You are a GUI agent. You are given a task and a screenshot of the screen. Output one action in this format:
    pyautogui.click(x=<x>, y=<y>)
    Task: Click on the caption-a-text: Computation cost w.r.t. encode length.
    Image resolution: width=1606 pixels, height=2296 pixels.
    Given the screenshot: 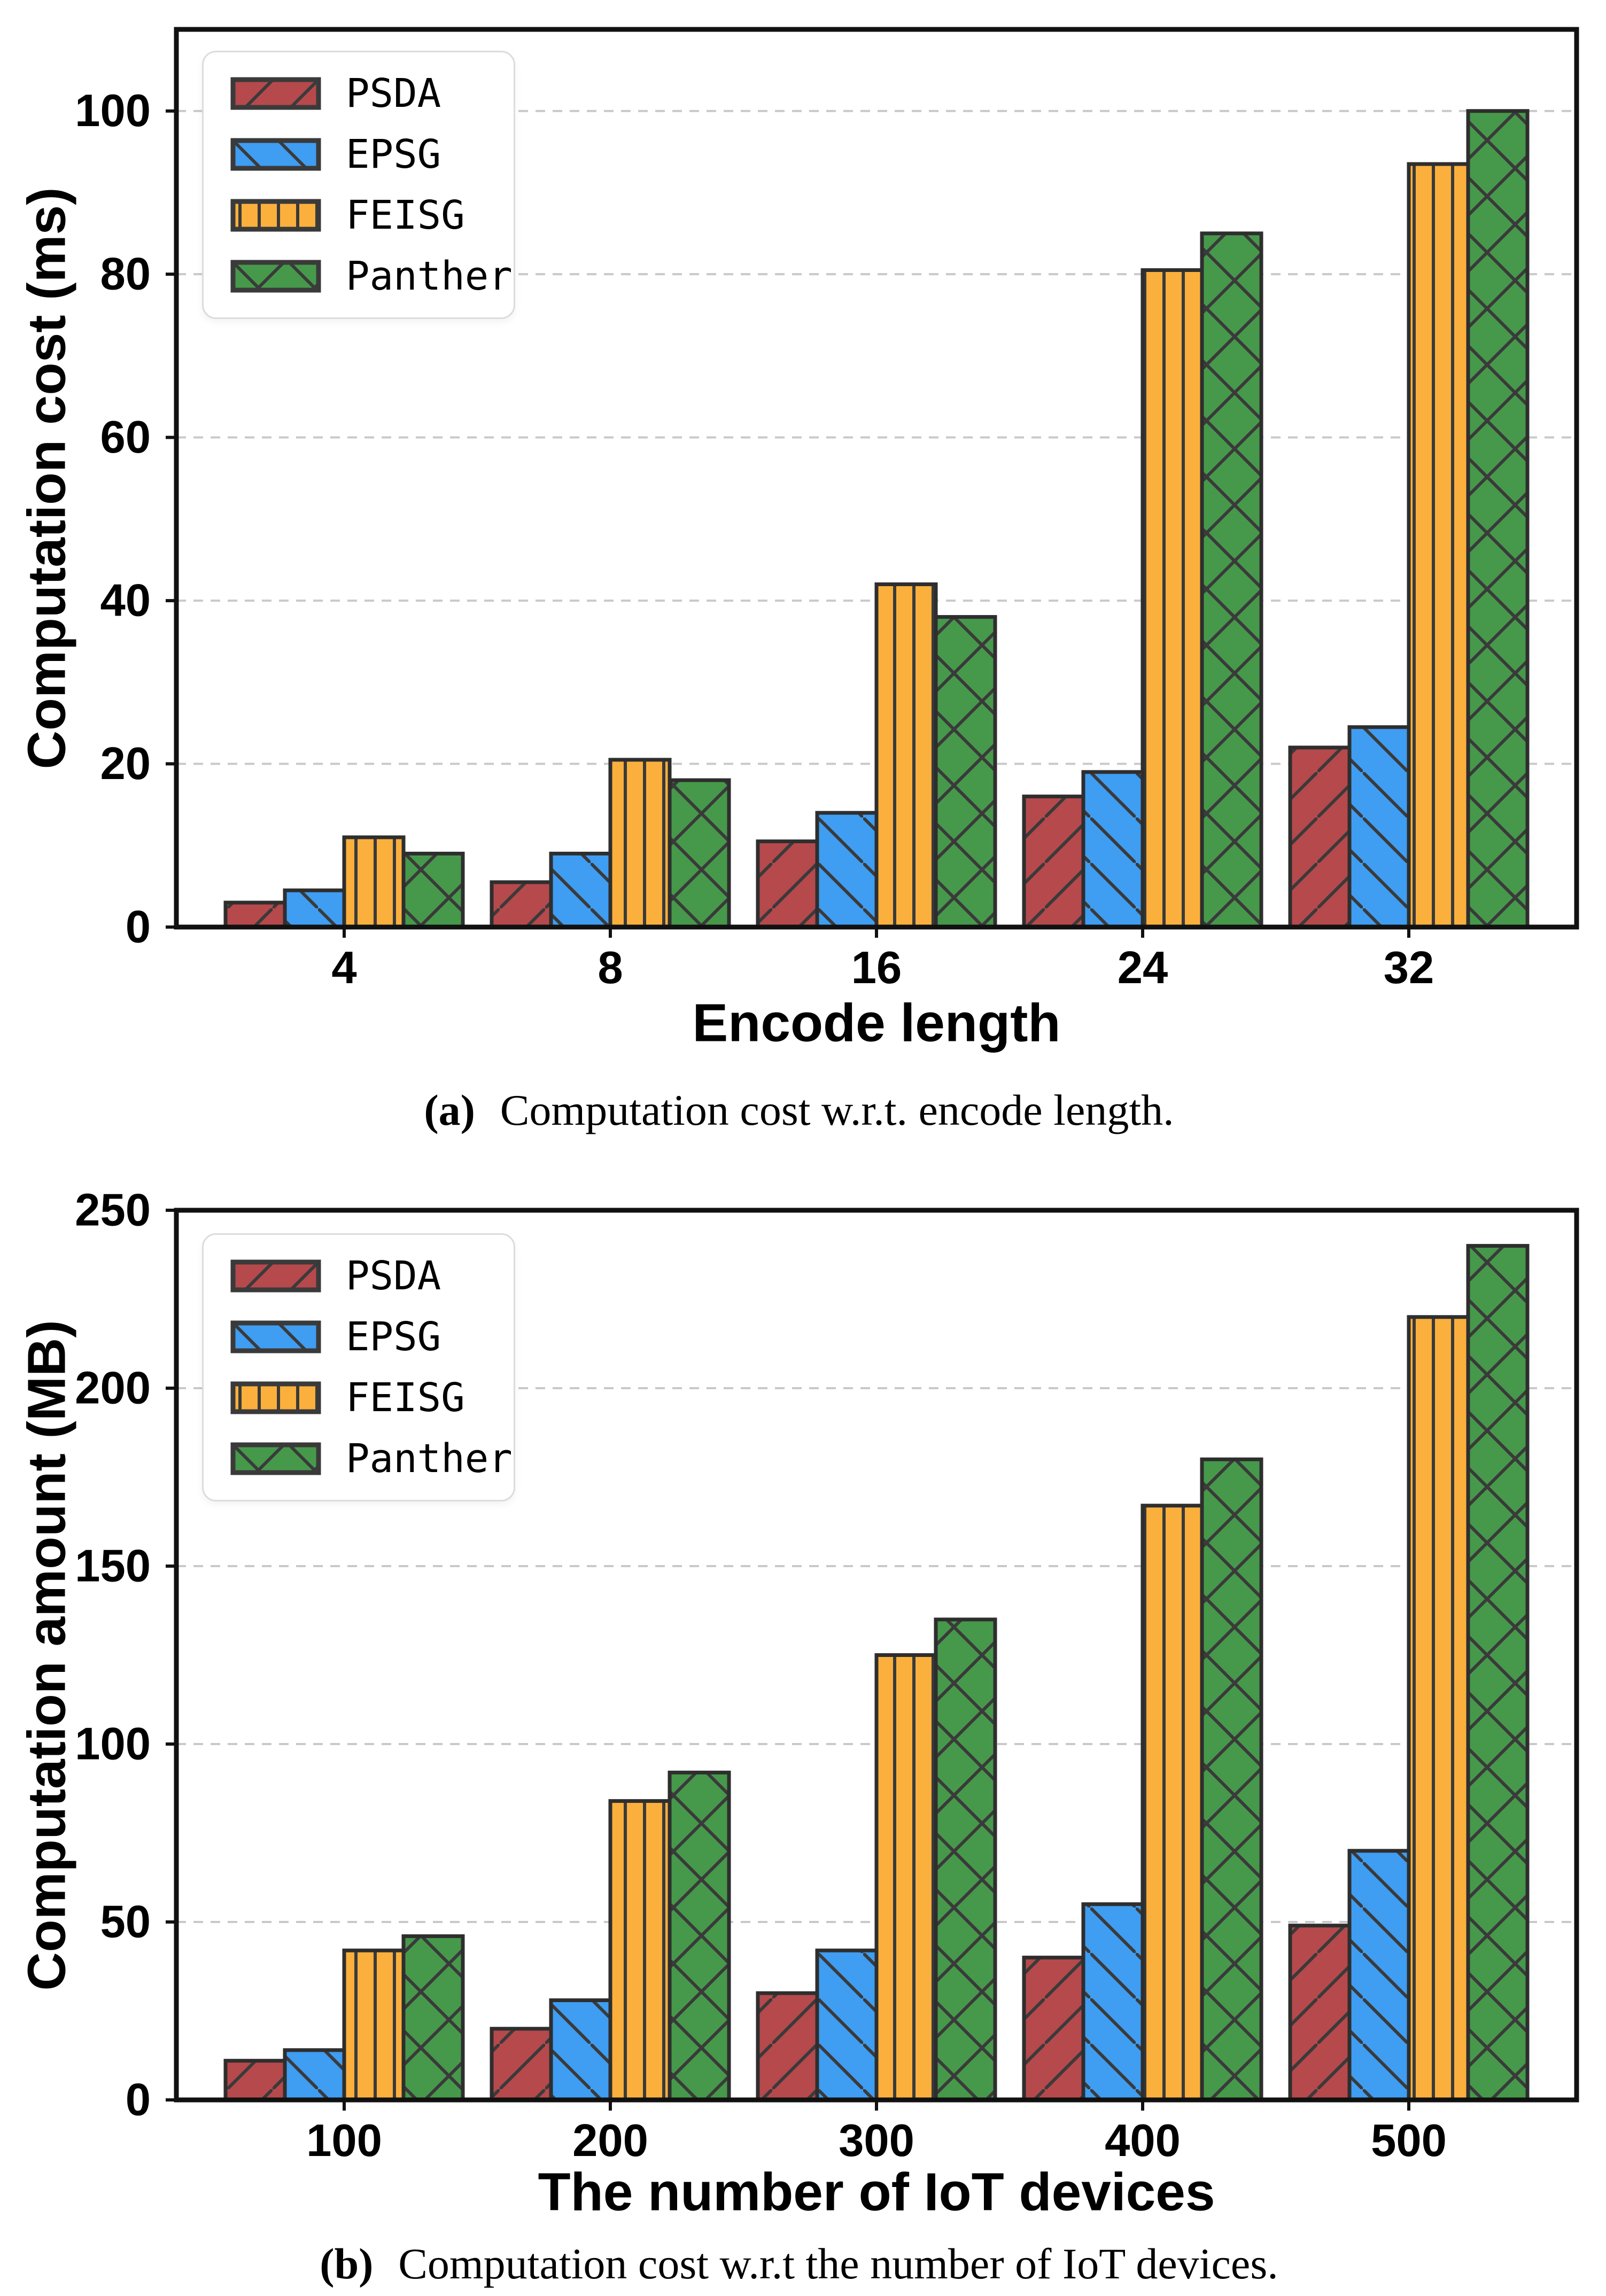 What is the action you would take?
    pyautogui.click(x=837, y=1110)
    